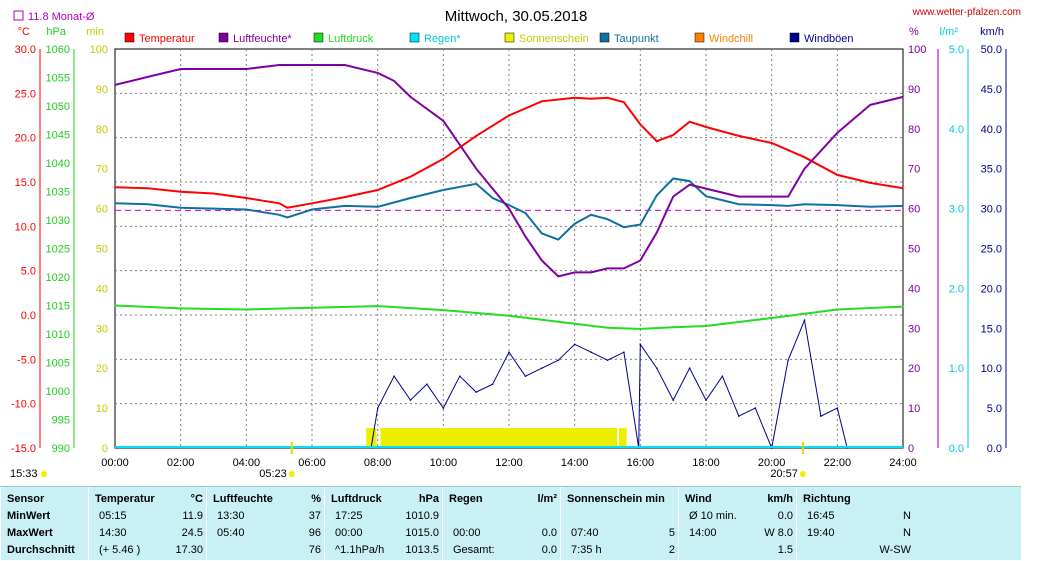 The height and width of the screenshot is (561, 1058). I want to click on row-value: 1.5, so click(785, 550).